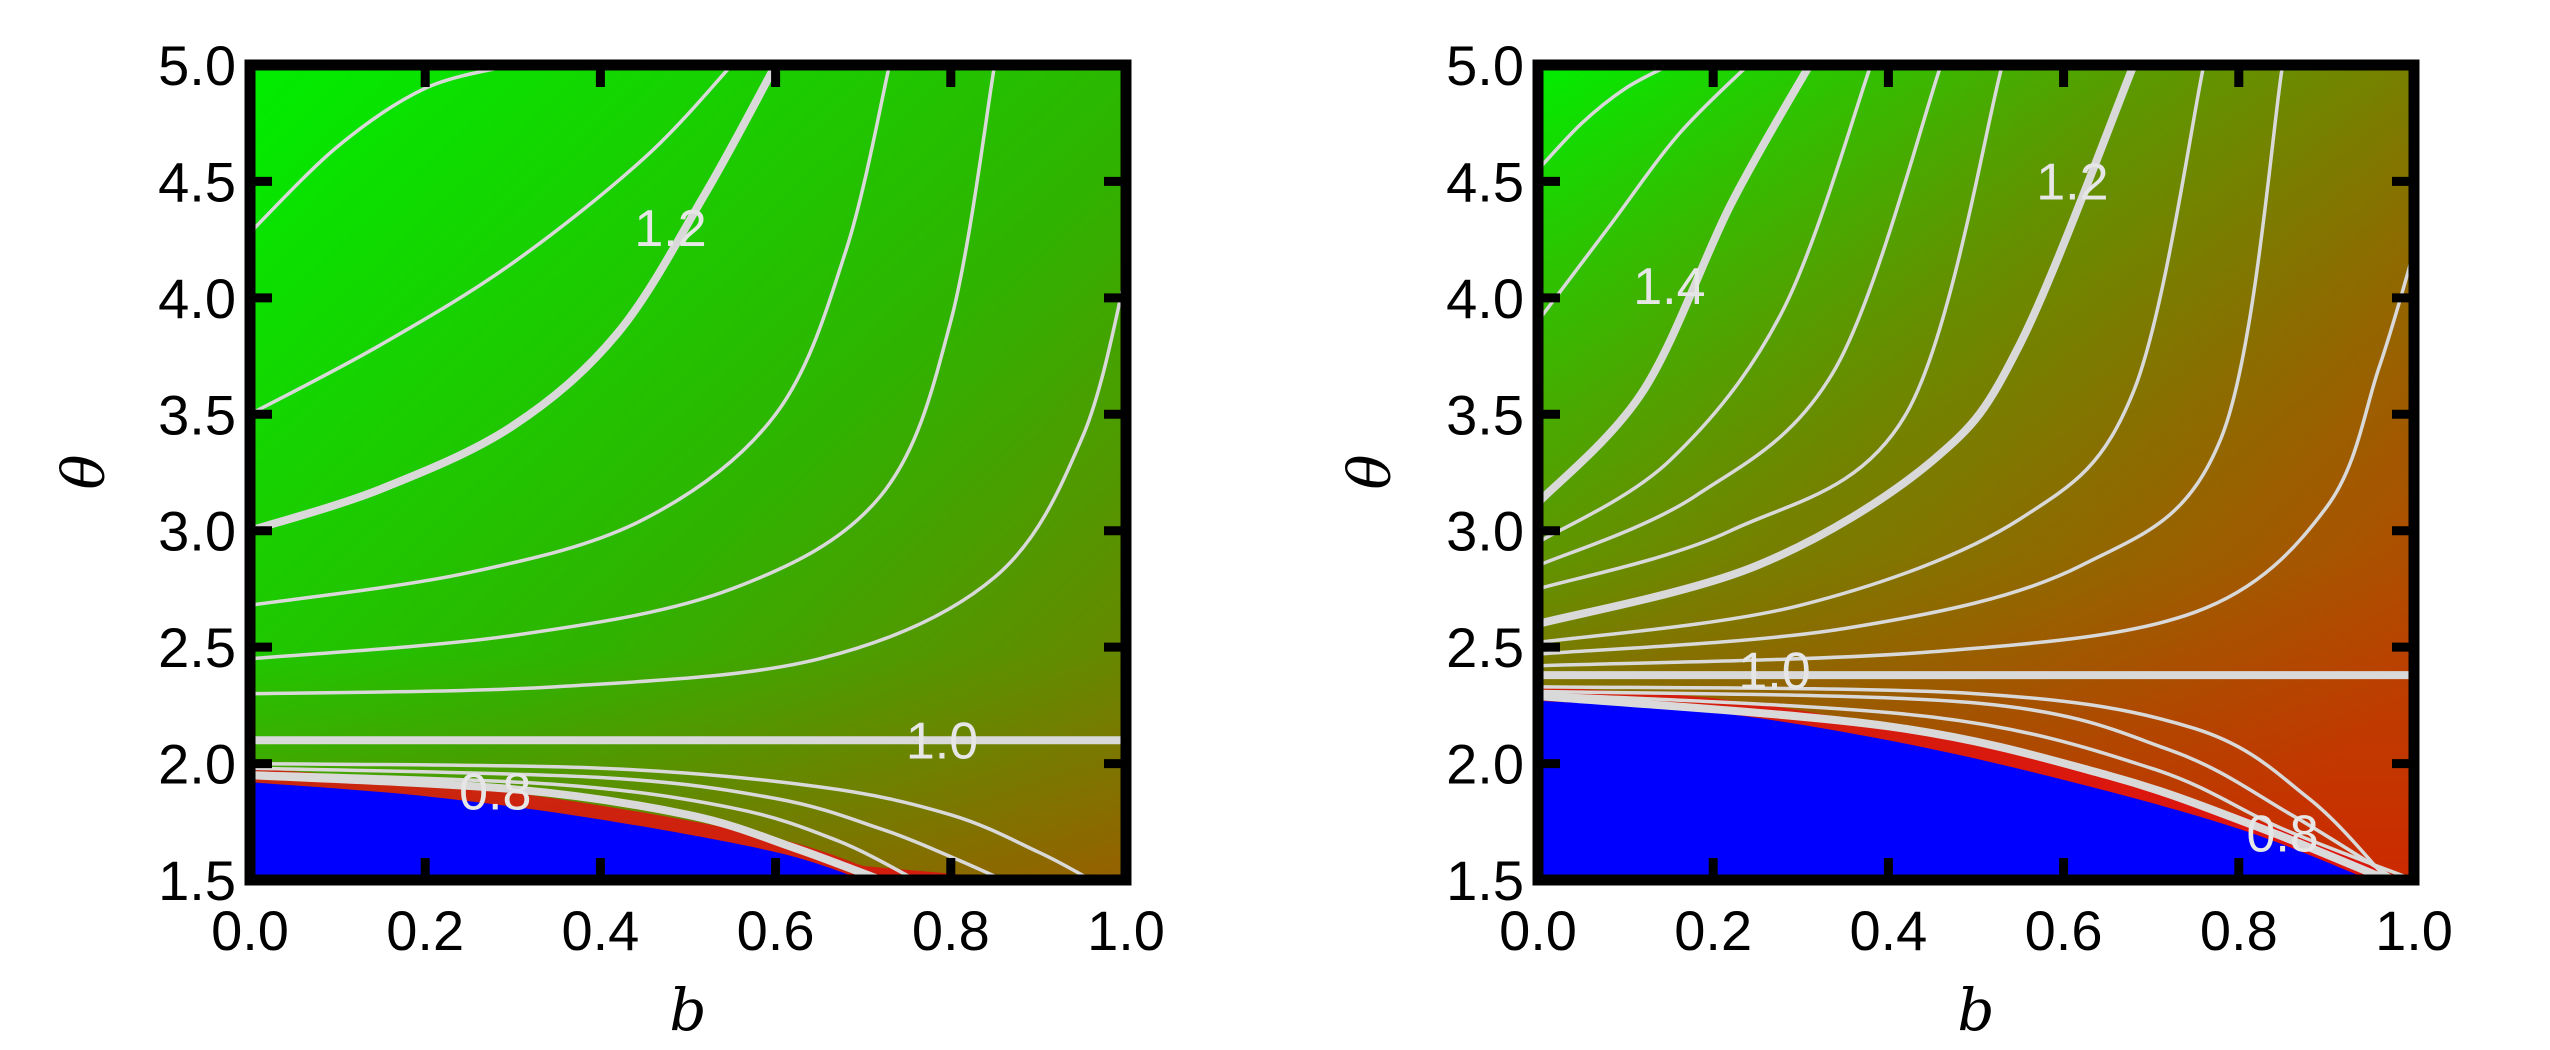  What do you see at coordinates (1774, 671) in the screenshot?
I see `right-contour-label: 1.0` at bounding box center [1774, 671].